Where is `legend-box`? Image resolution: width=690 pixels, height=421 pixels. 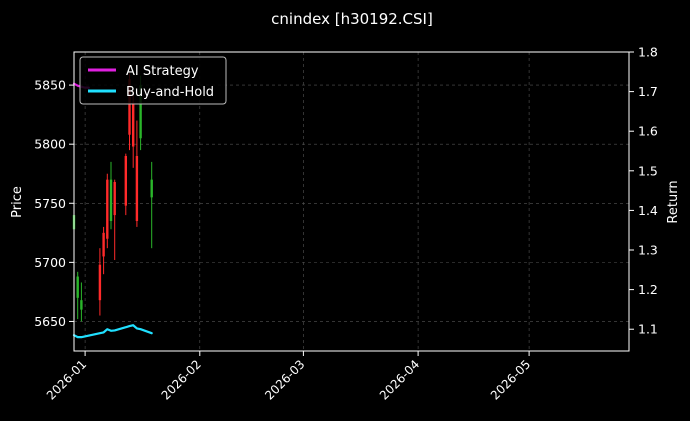 legend-box is located at coordinates (153, 80).